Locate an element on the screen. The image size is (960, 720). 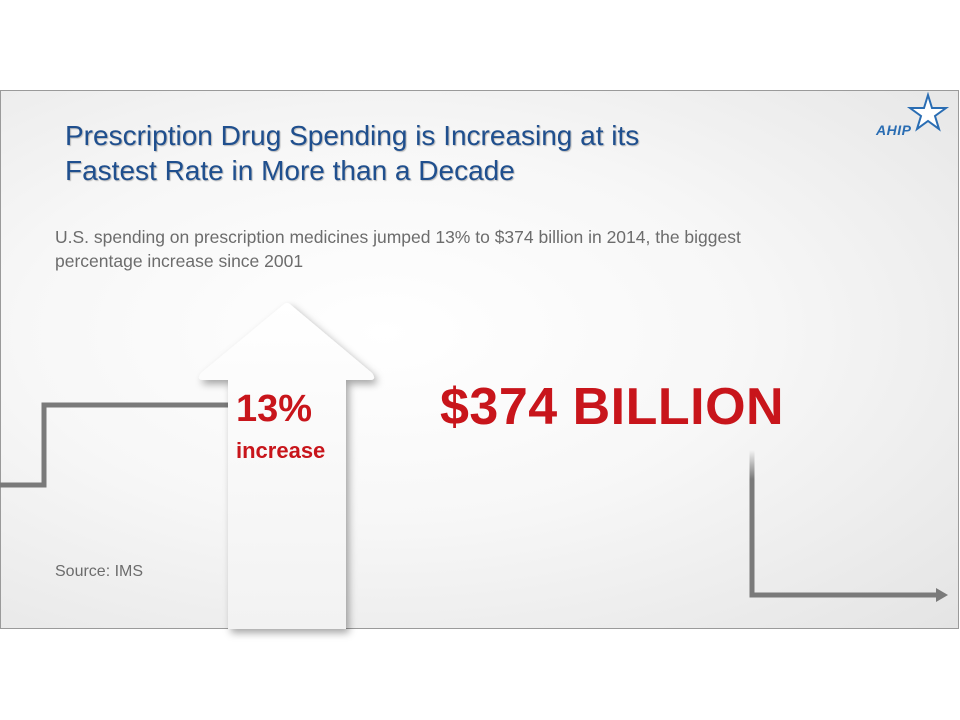
source-note: Source: IMS is located at coordinates (99, 571).